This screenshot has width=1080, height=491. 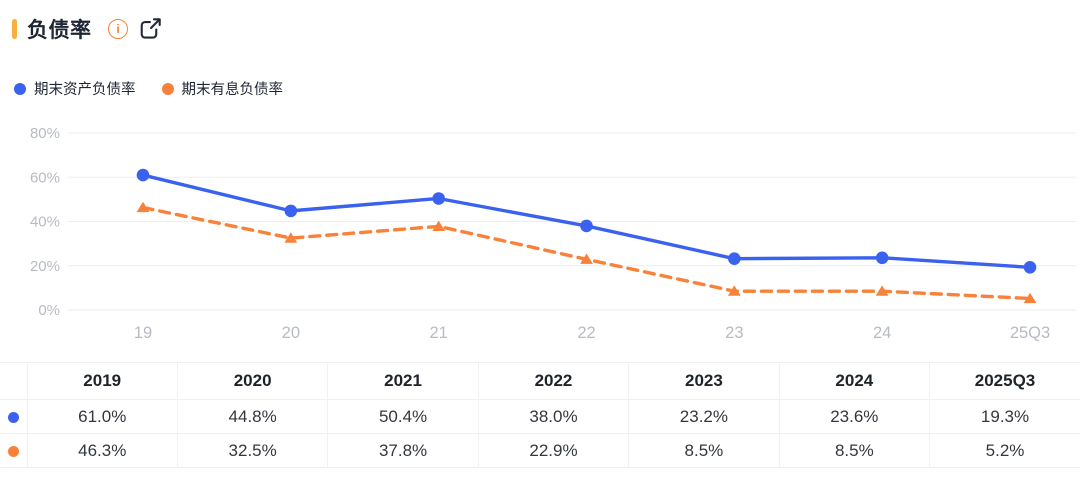 I want to click on x-axis-tick-label: 21, so click(x=438, y=333).